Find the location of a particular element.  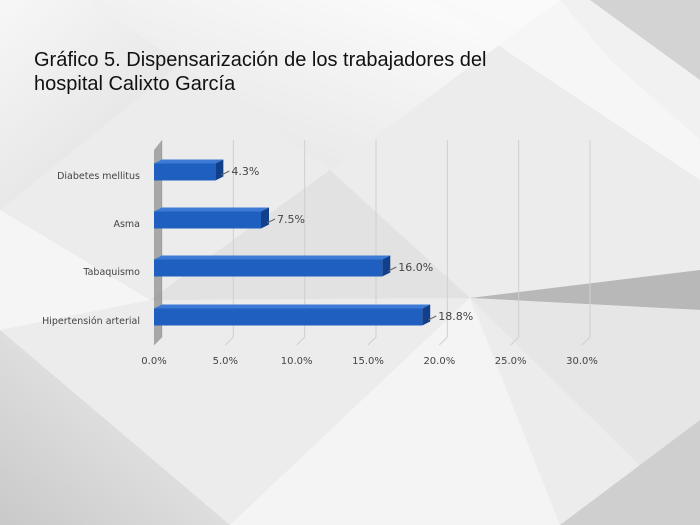

x-tick-label: 15.0% is located at coordinates (368, 361).